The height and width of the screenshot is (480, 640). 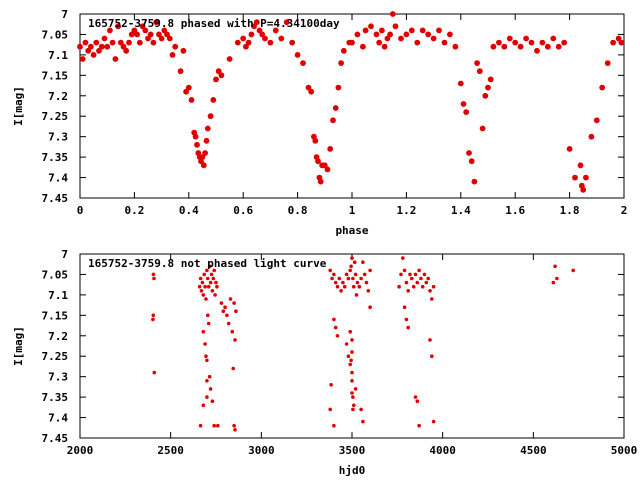 What do you see at coordinates (55, 116) in the screenshot?
I see `y-tick-label: 7.25` at bounding box center [55, 116].